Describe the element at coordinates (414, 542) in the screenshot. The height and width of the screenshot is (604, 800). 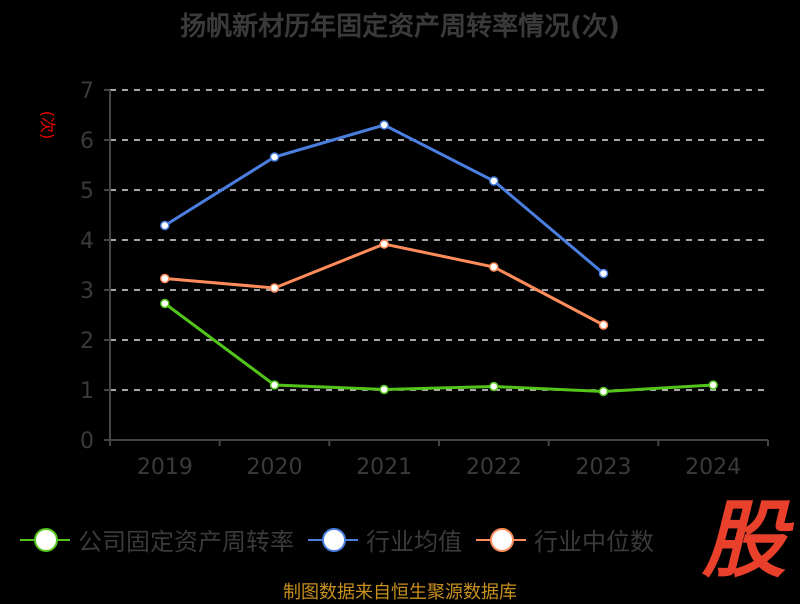
I see `legend-label: 行业均值` at that location.